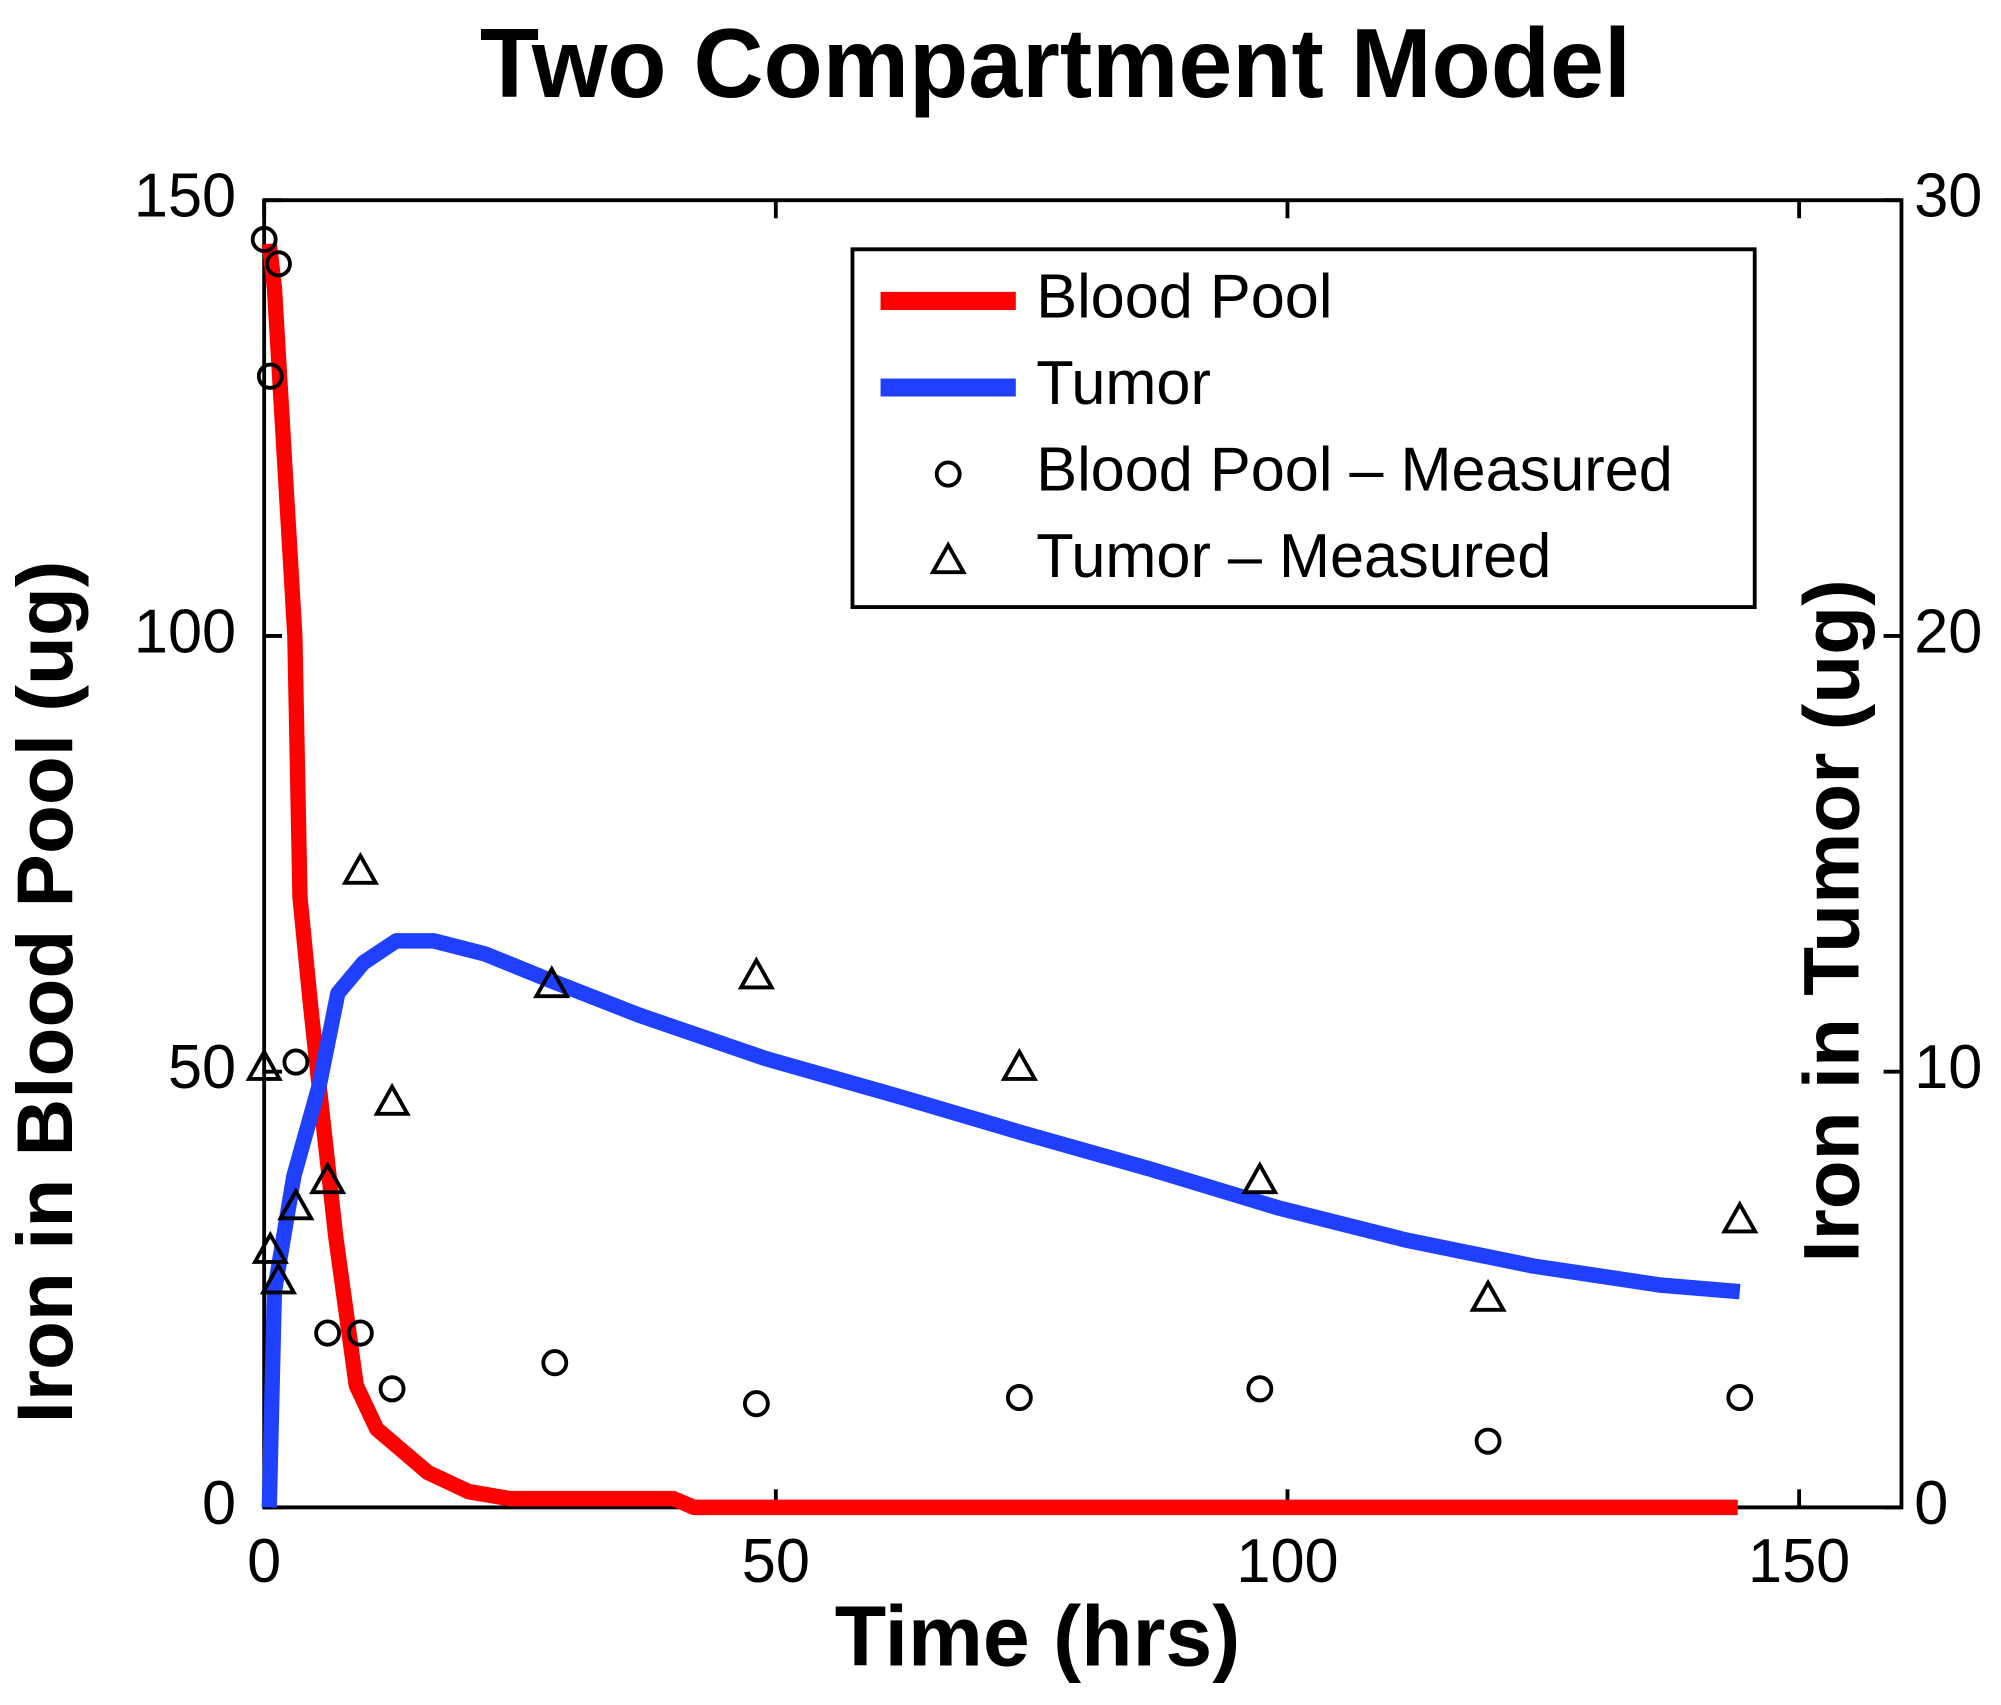 The image size is (2001, 1705). Describe the element at coordinates (1948, 631) in the screenshot. I see `y2-tick-label: 20` at that location.